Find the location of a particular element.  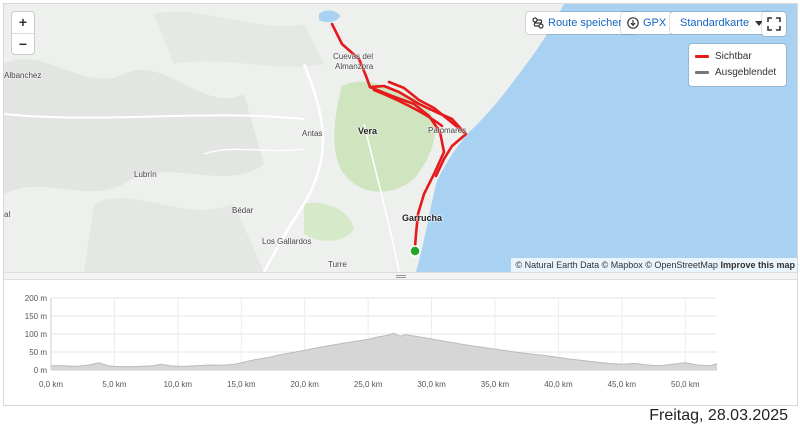

grip-icon is located at coordinates (401, 276).